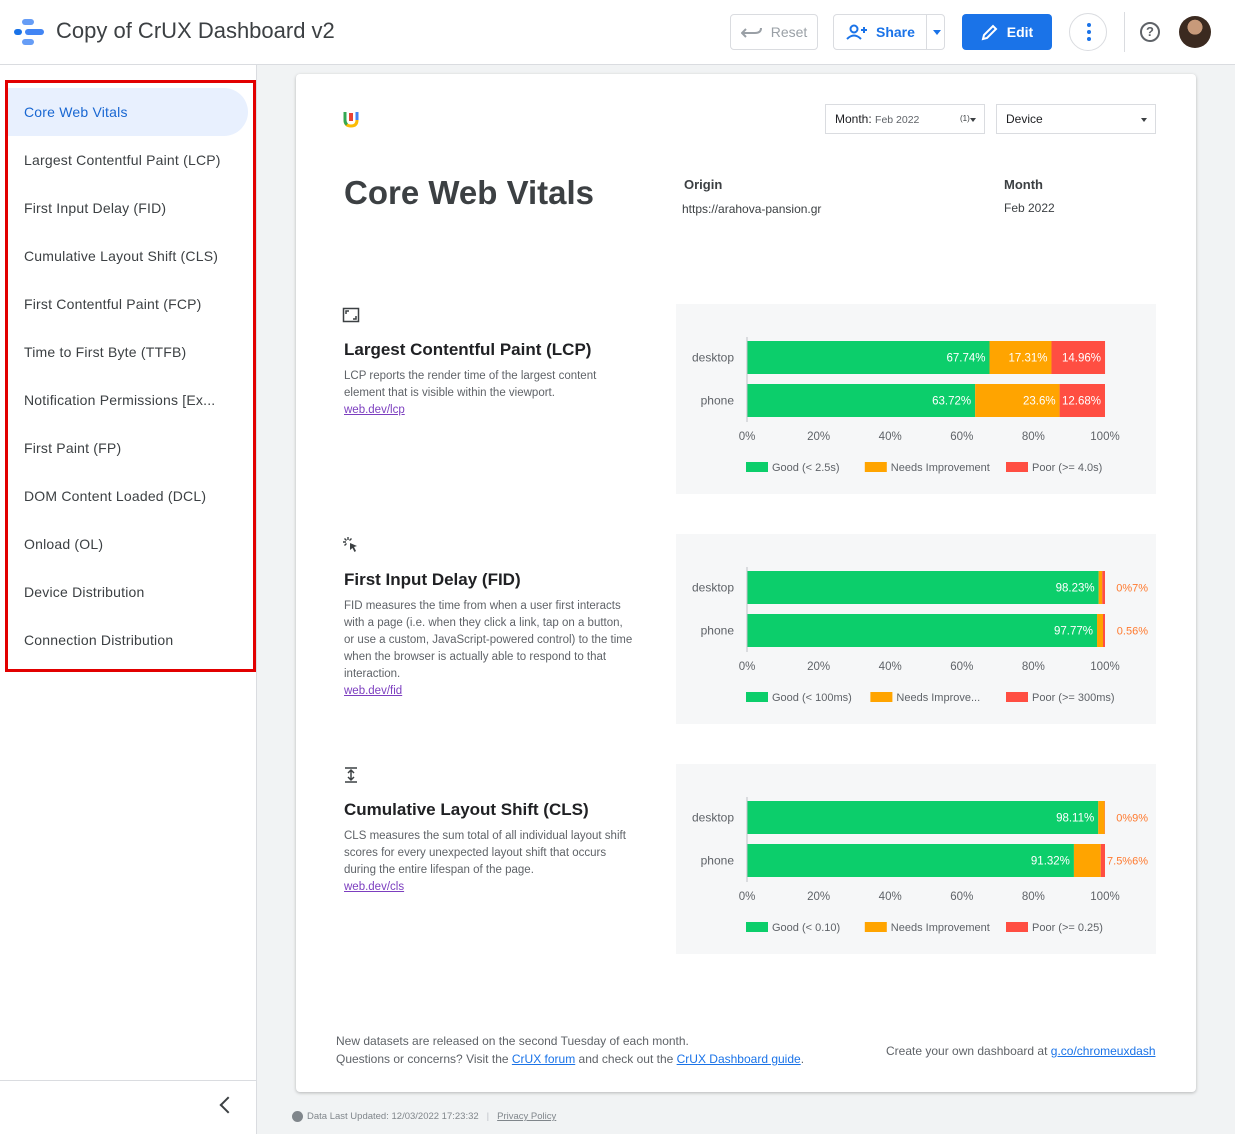 The image size is (1235, 1134). I want to click on avatar, so click(1195, 32).